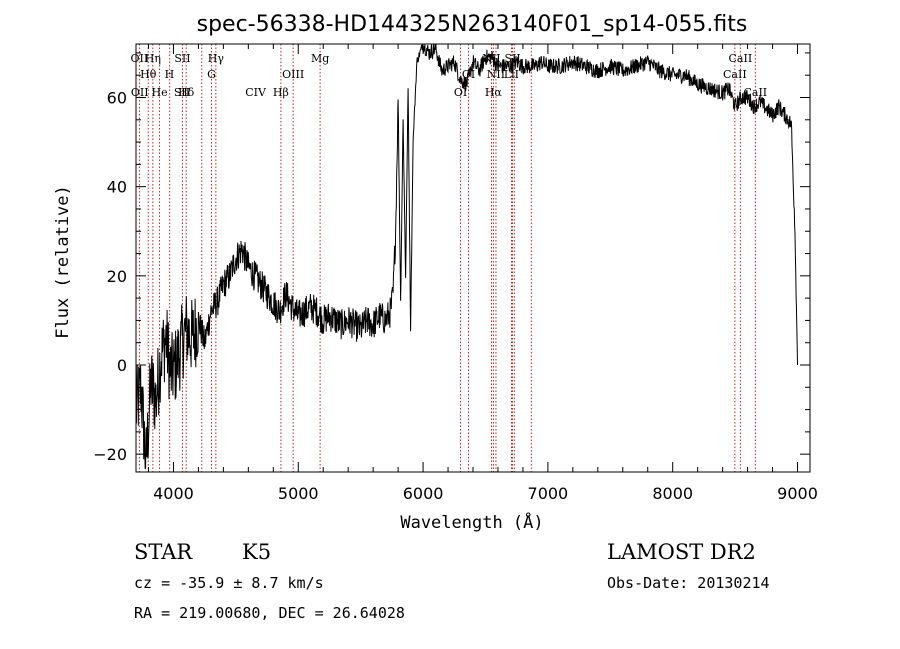 Image resolution: width=900 pixels, height=649 pixels. What do you see at coordinates (160, 92) in the screenshot?
I see `line-marker-label: He` at bounding box center [160, 92].